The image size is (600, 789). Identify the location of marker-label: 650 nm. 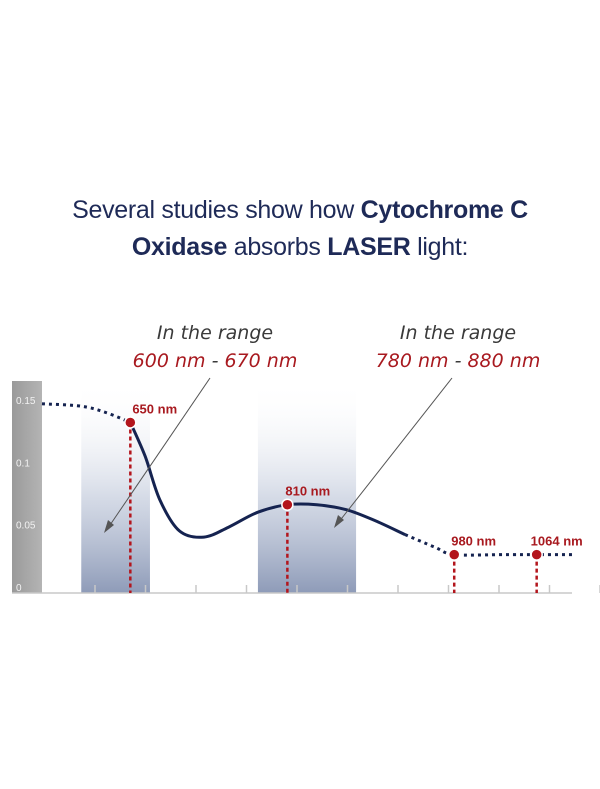
(154, 408).